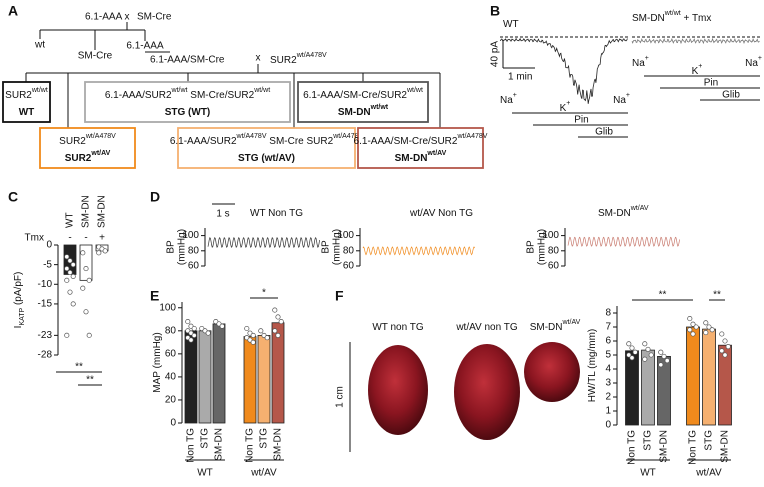 The image size is (764, 487). I want to click on genotype-label: 6.1-AAA/SUR2wt/wt SM-Cre/SUR2wt/wt, so click(187, 94).